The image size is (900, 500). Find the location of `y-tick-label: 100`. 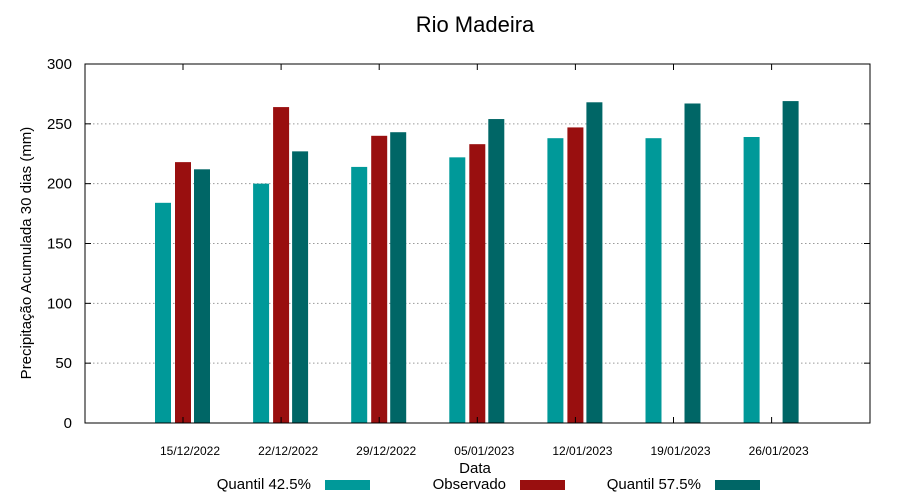

y-tick-label: 100 is located at coordinates (59, 303).